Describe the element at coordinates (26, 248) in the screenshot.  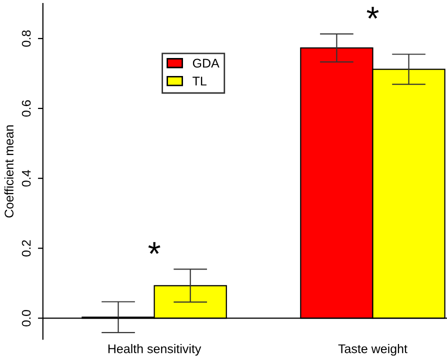
I see `y-tick-label: 0.2` at that location.